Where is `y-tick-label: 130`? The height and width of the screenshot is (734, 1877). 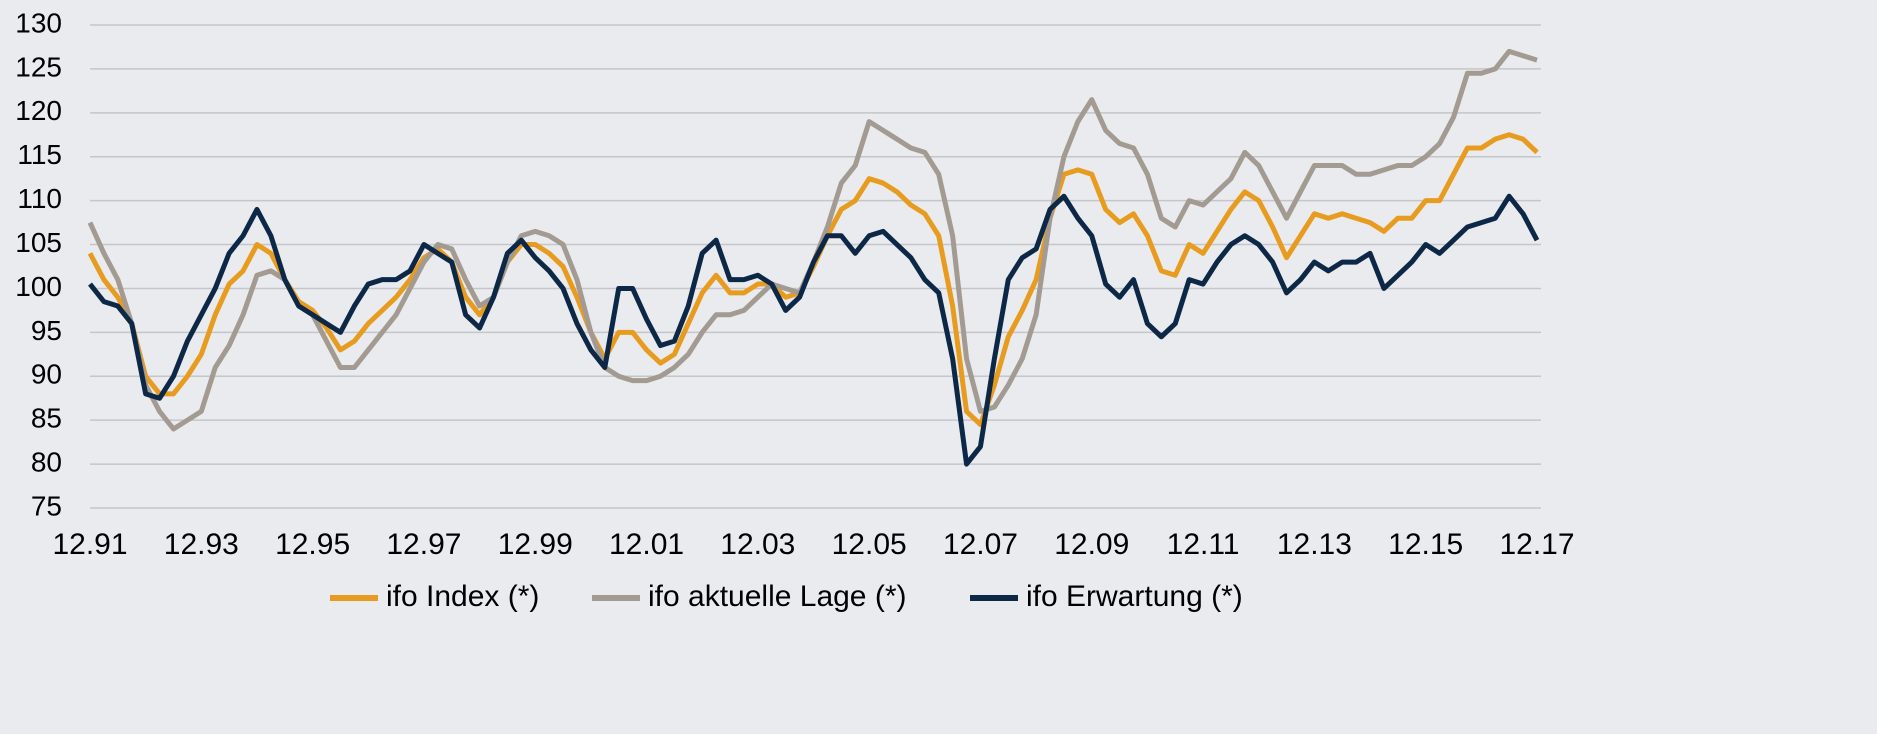
y-tick-label: 130 is located at coordinates (38, 22).